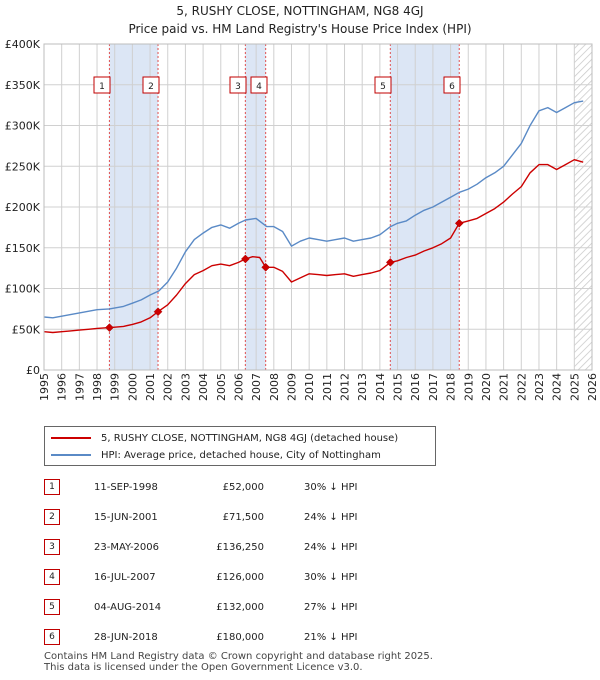 The image size is (600, 680). Describe the element at coordinates (468, 387) in the screenshot. I see `x-tick-label: 2019` at that location.